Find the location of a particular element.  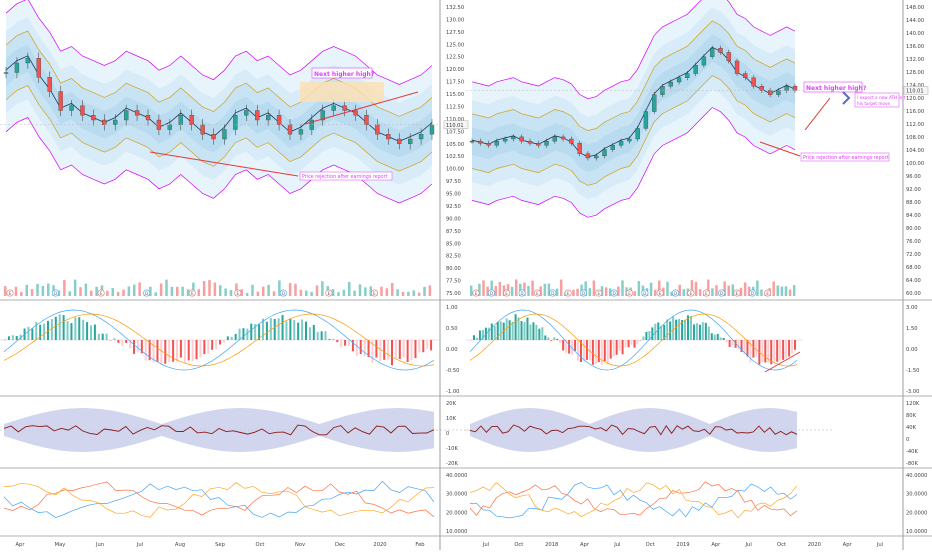

price-tick-label: 100.00 is located at coordinates (455, 170).